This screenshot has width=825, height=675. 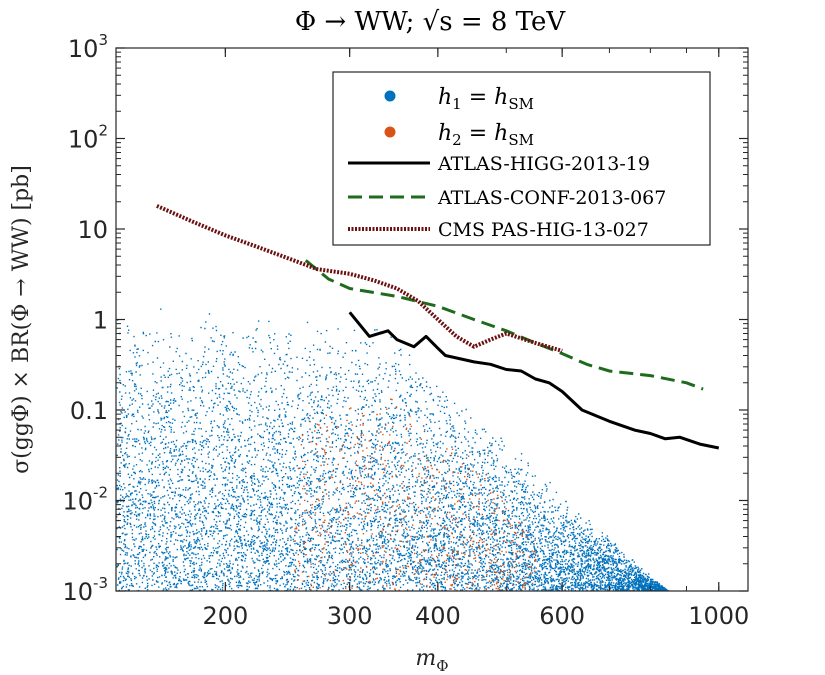 I want to click on y-tick-label-base: 0.1, so click(x=89, y=411).